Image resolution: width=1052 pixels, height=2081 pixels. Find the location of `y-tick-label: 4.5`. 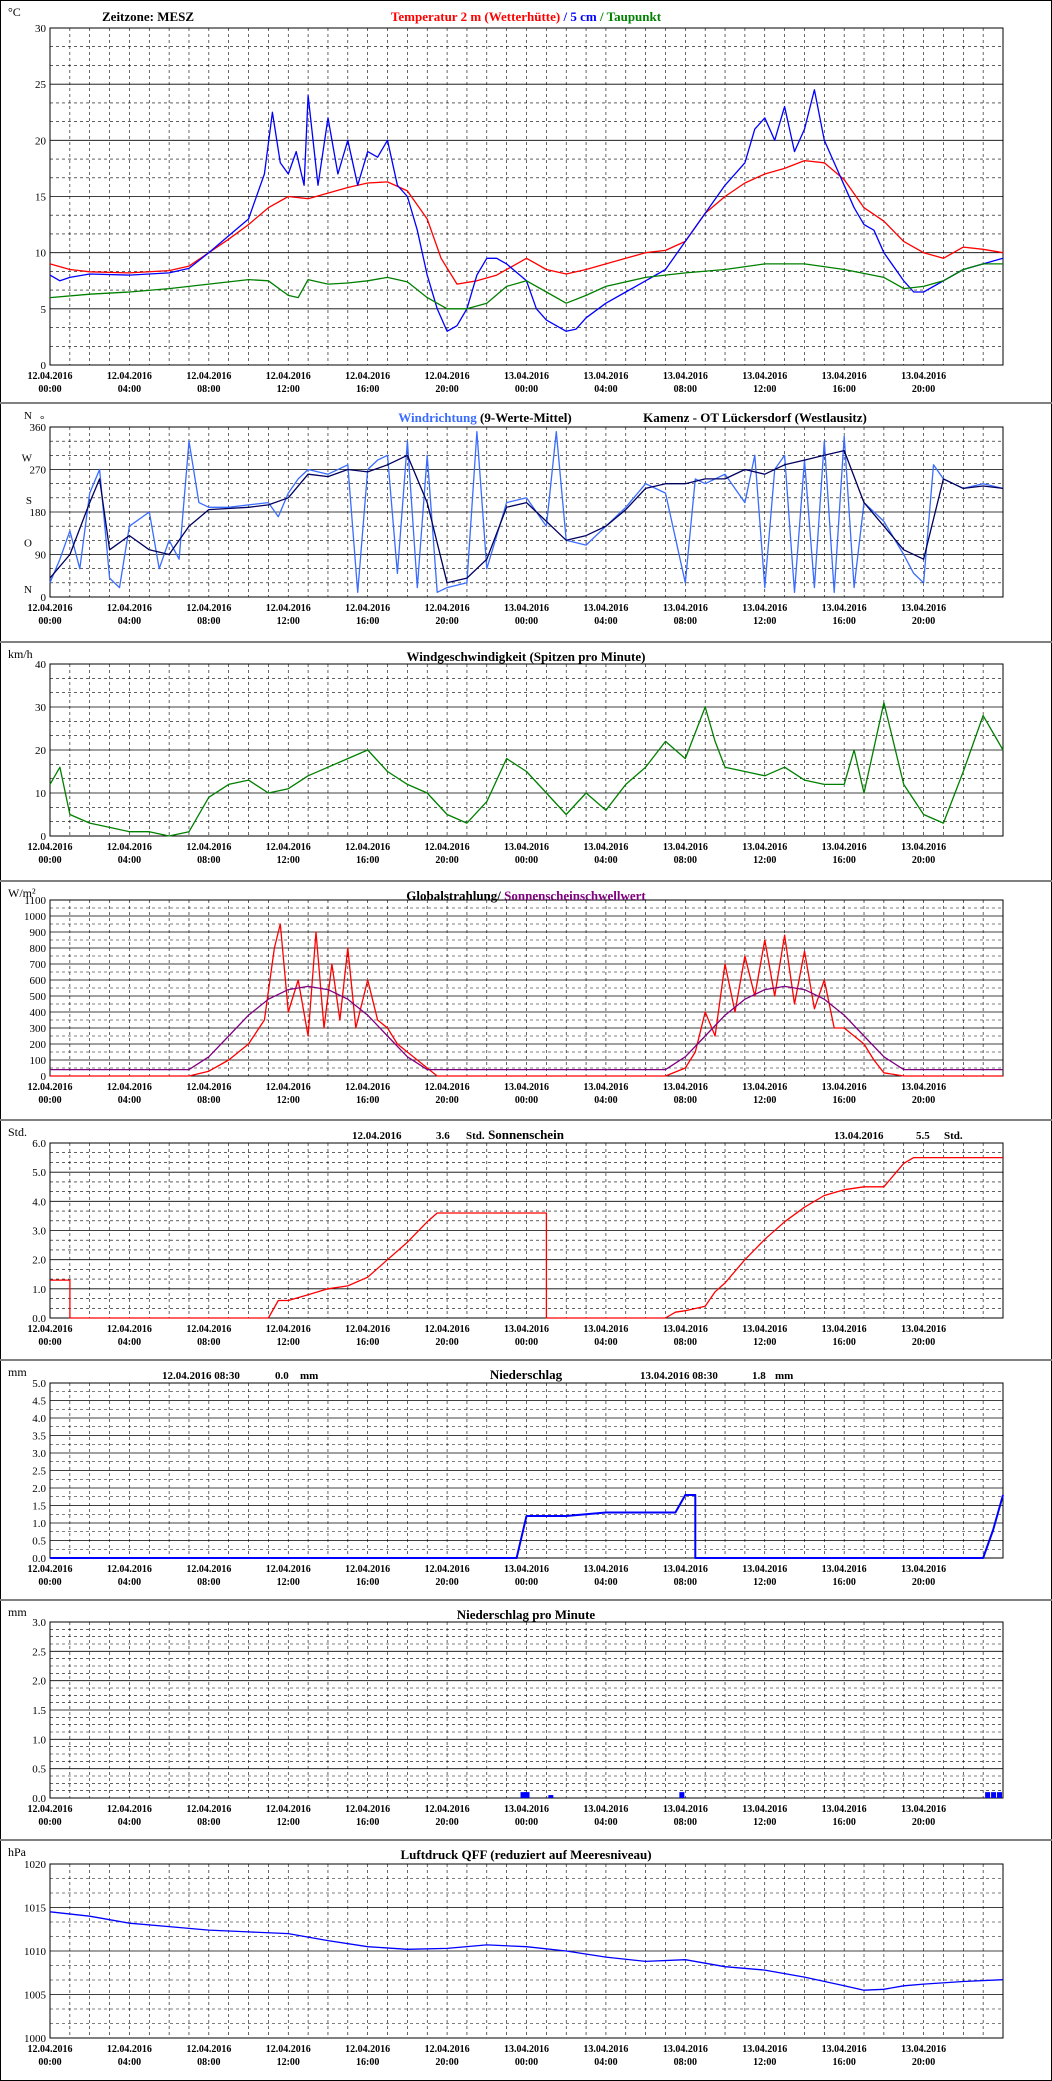

y-tick-label: 4.5 is located at coordinates (39, 1402).